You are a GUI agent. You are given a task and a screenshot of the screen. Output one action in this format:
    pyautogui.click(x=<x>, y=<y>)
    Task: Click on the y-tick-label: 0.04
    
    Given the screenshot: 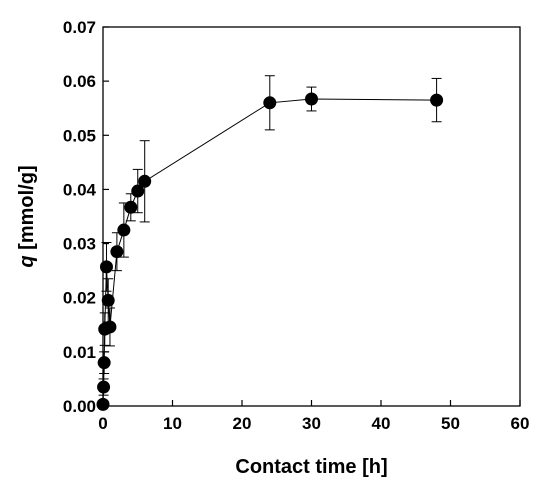 What is the action you would take?
    pyautogui.click(x=80, y=189)
    